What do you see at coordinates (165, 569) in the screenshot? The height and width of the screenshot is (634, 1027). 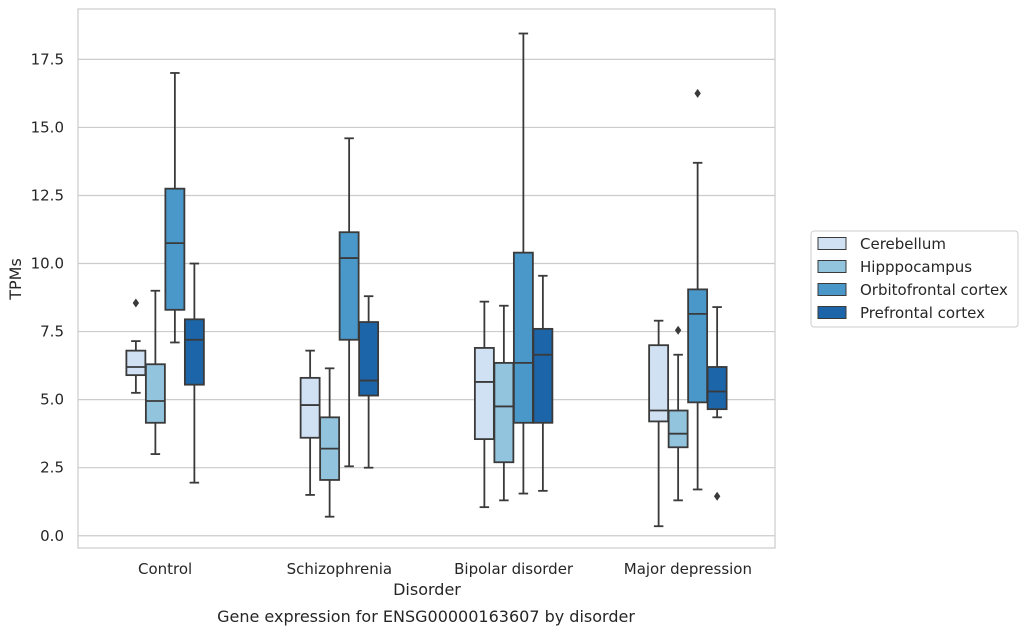 I see `x-tick-label: Control` at bounding box center [165, 569].